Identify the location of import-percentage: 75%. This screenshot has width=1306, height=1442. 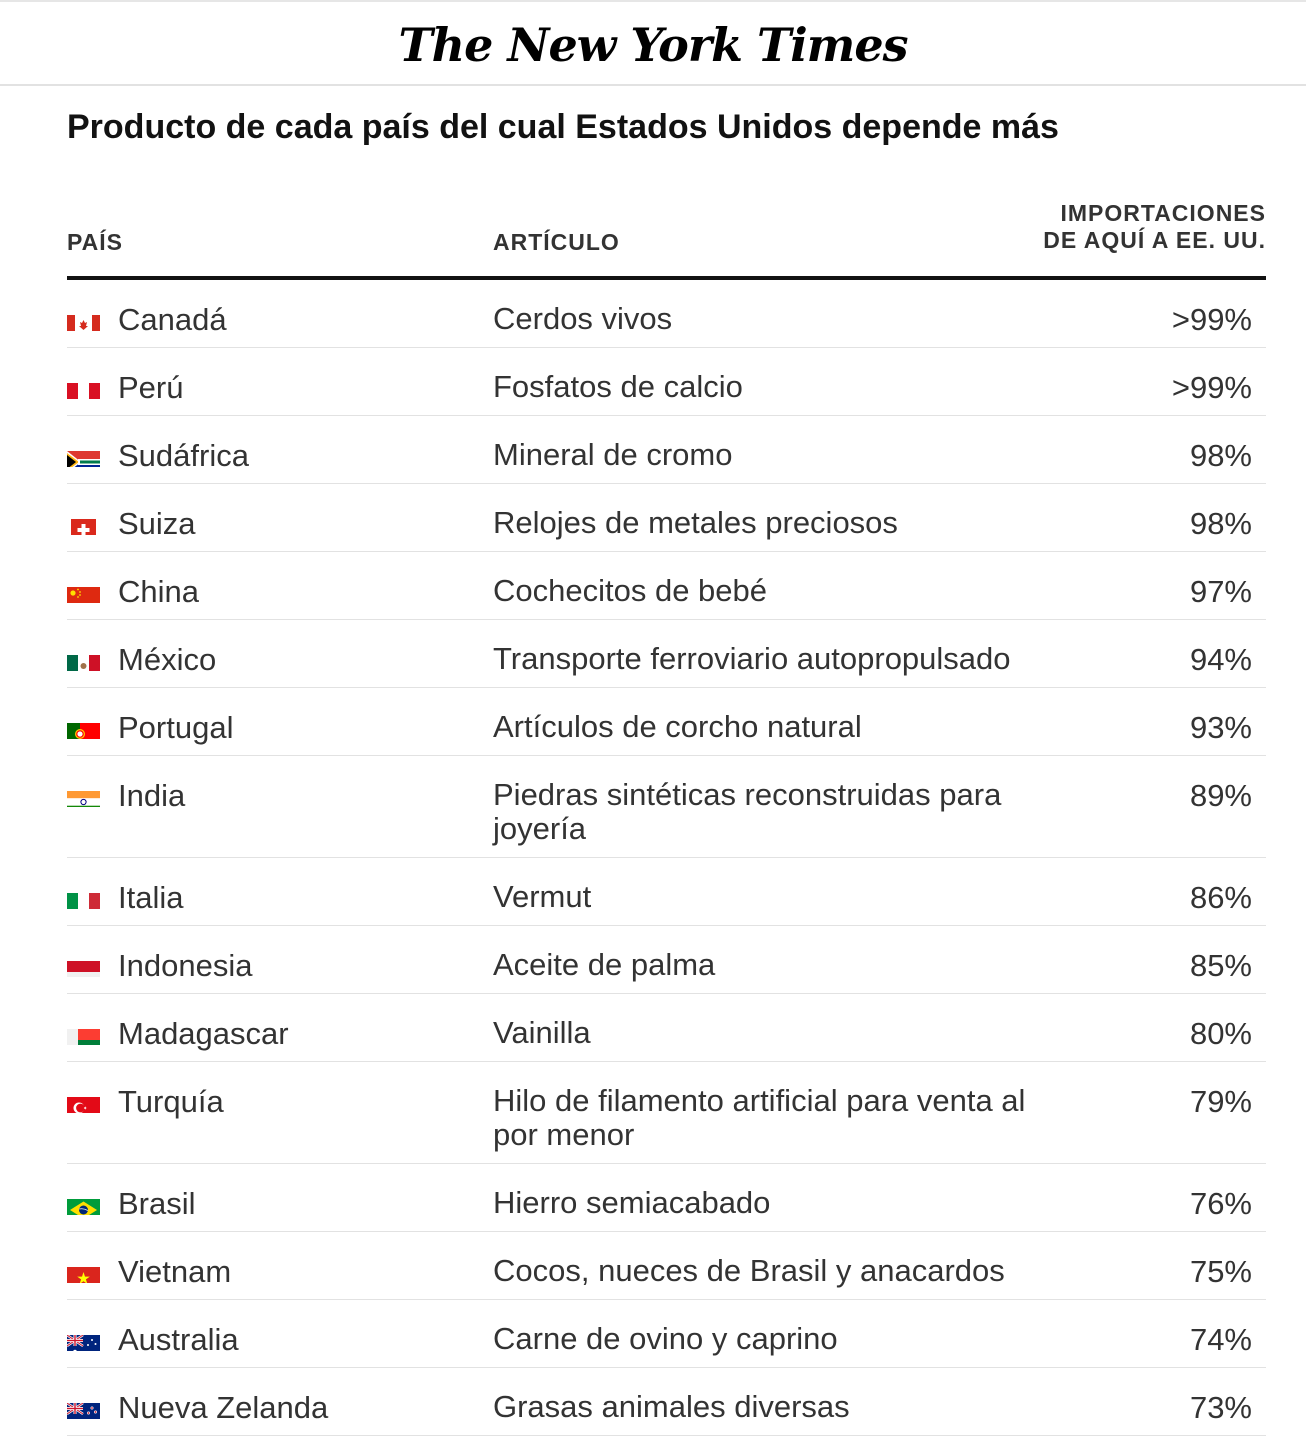
(1220, 1271).